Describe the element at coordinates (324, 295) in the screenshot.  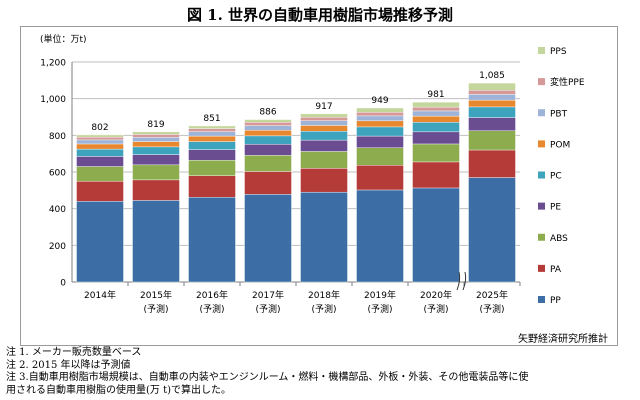
I see `x-tick-label: 2018年` at that location.